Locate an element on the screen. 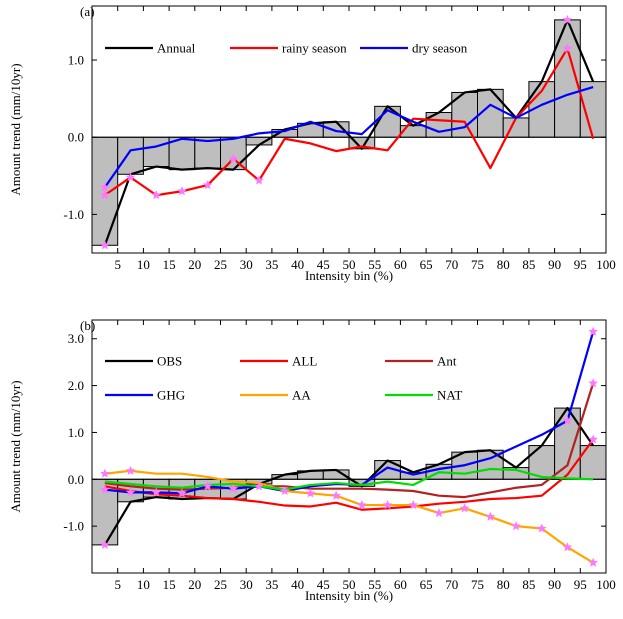 This screenshot has height=619, width=623. x-tick-label: 5 is located at coordinates (117, 264).